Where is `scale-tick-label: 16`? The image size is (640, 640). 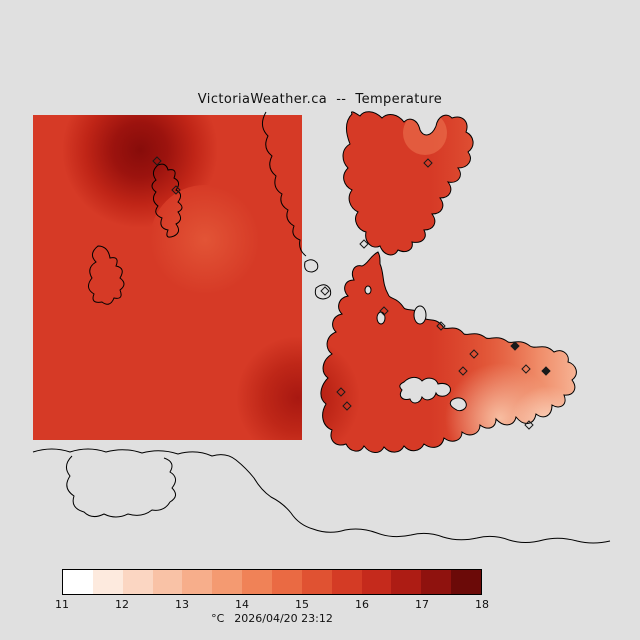 scale-tick-label: 16 is located at coordinates (362, 604).